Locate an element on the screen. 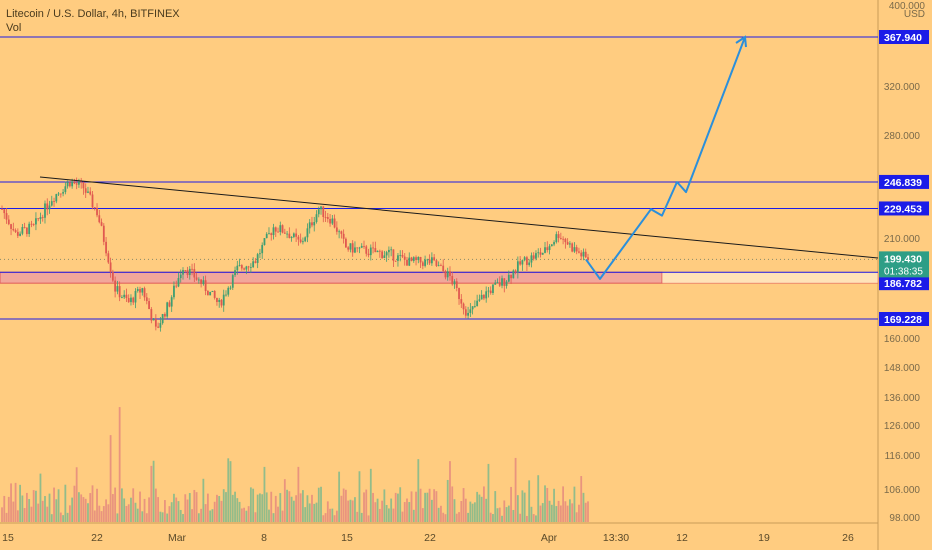 Image resolution: width=932 pixels, height=550 pixels. current-price-tag is located at coordinates (904, 264).